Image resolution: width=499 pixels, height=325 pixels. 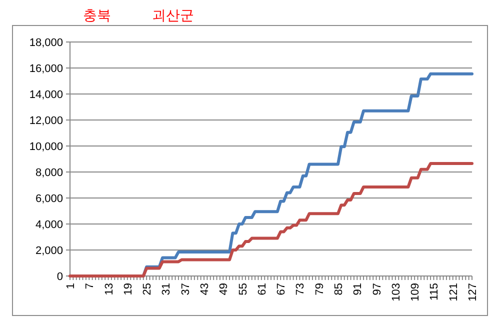 What do you see at coordinates (173, 15) in the screenshot?
I see `text: 괴산군` at bounding box center [173, 15].